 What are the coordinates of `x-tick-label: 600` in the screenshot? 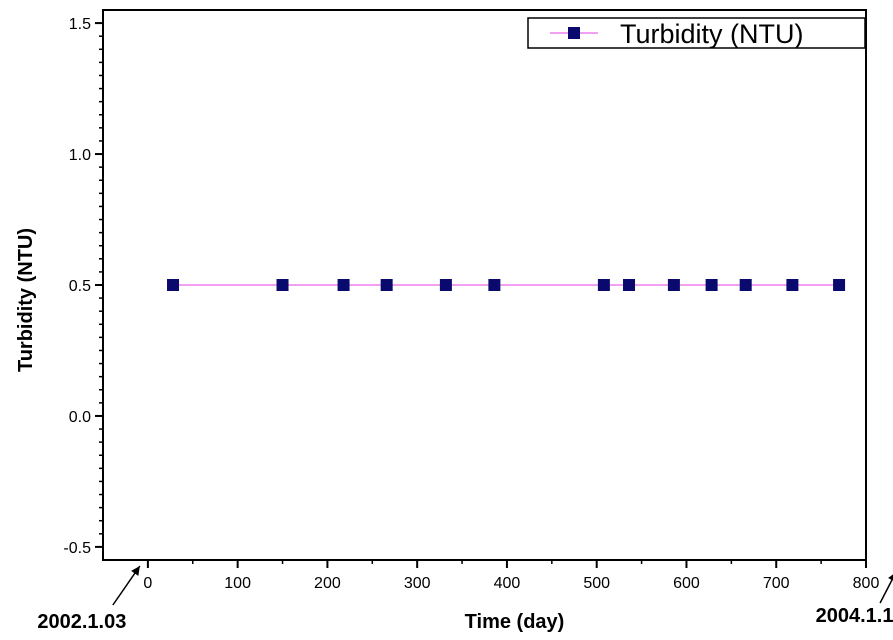 It's located at (686, 583).